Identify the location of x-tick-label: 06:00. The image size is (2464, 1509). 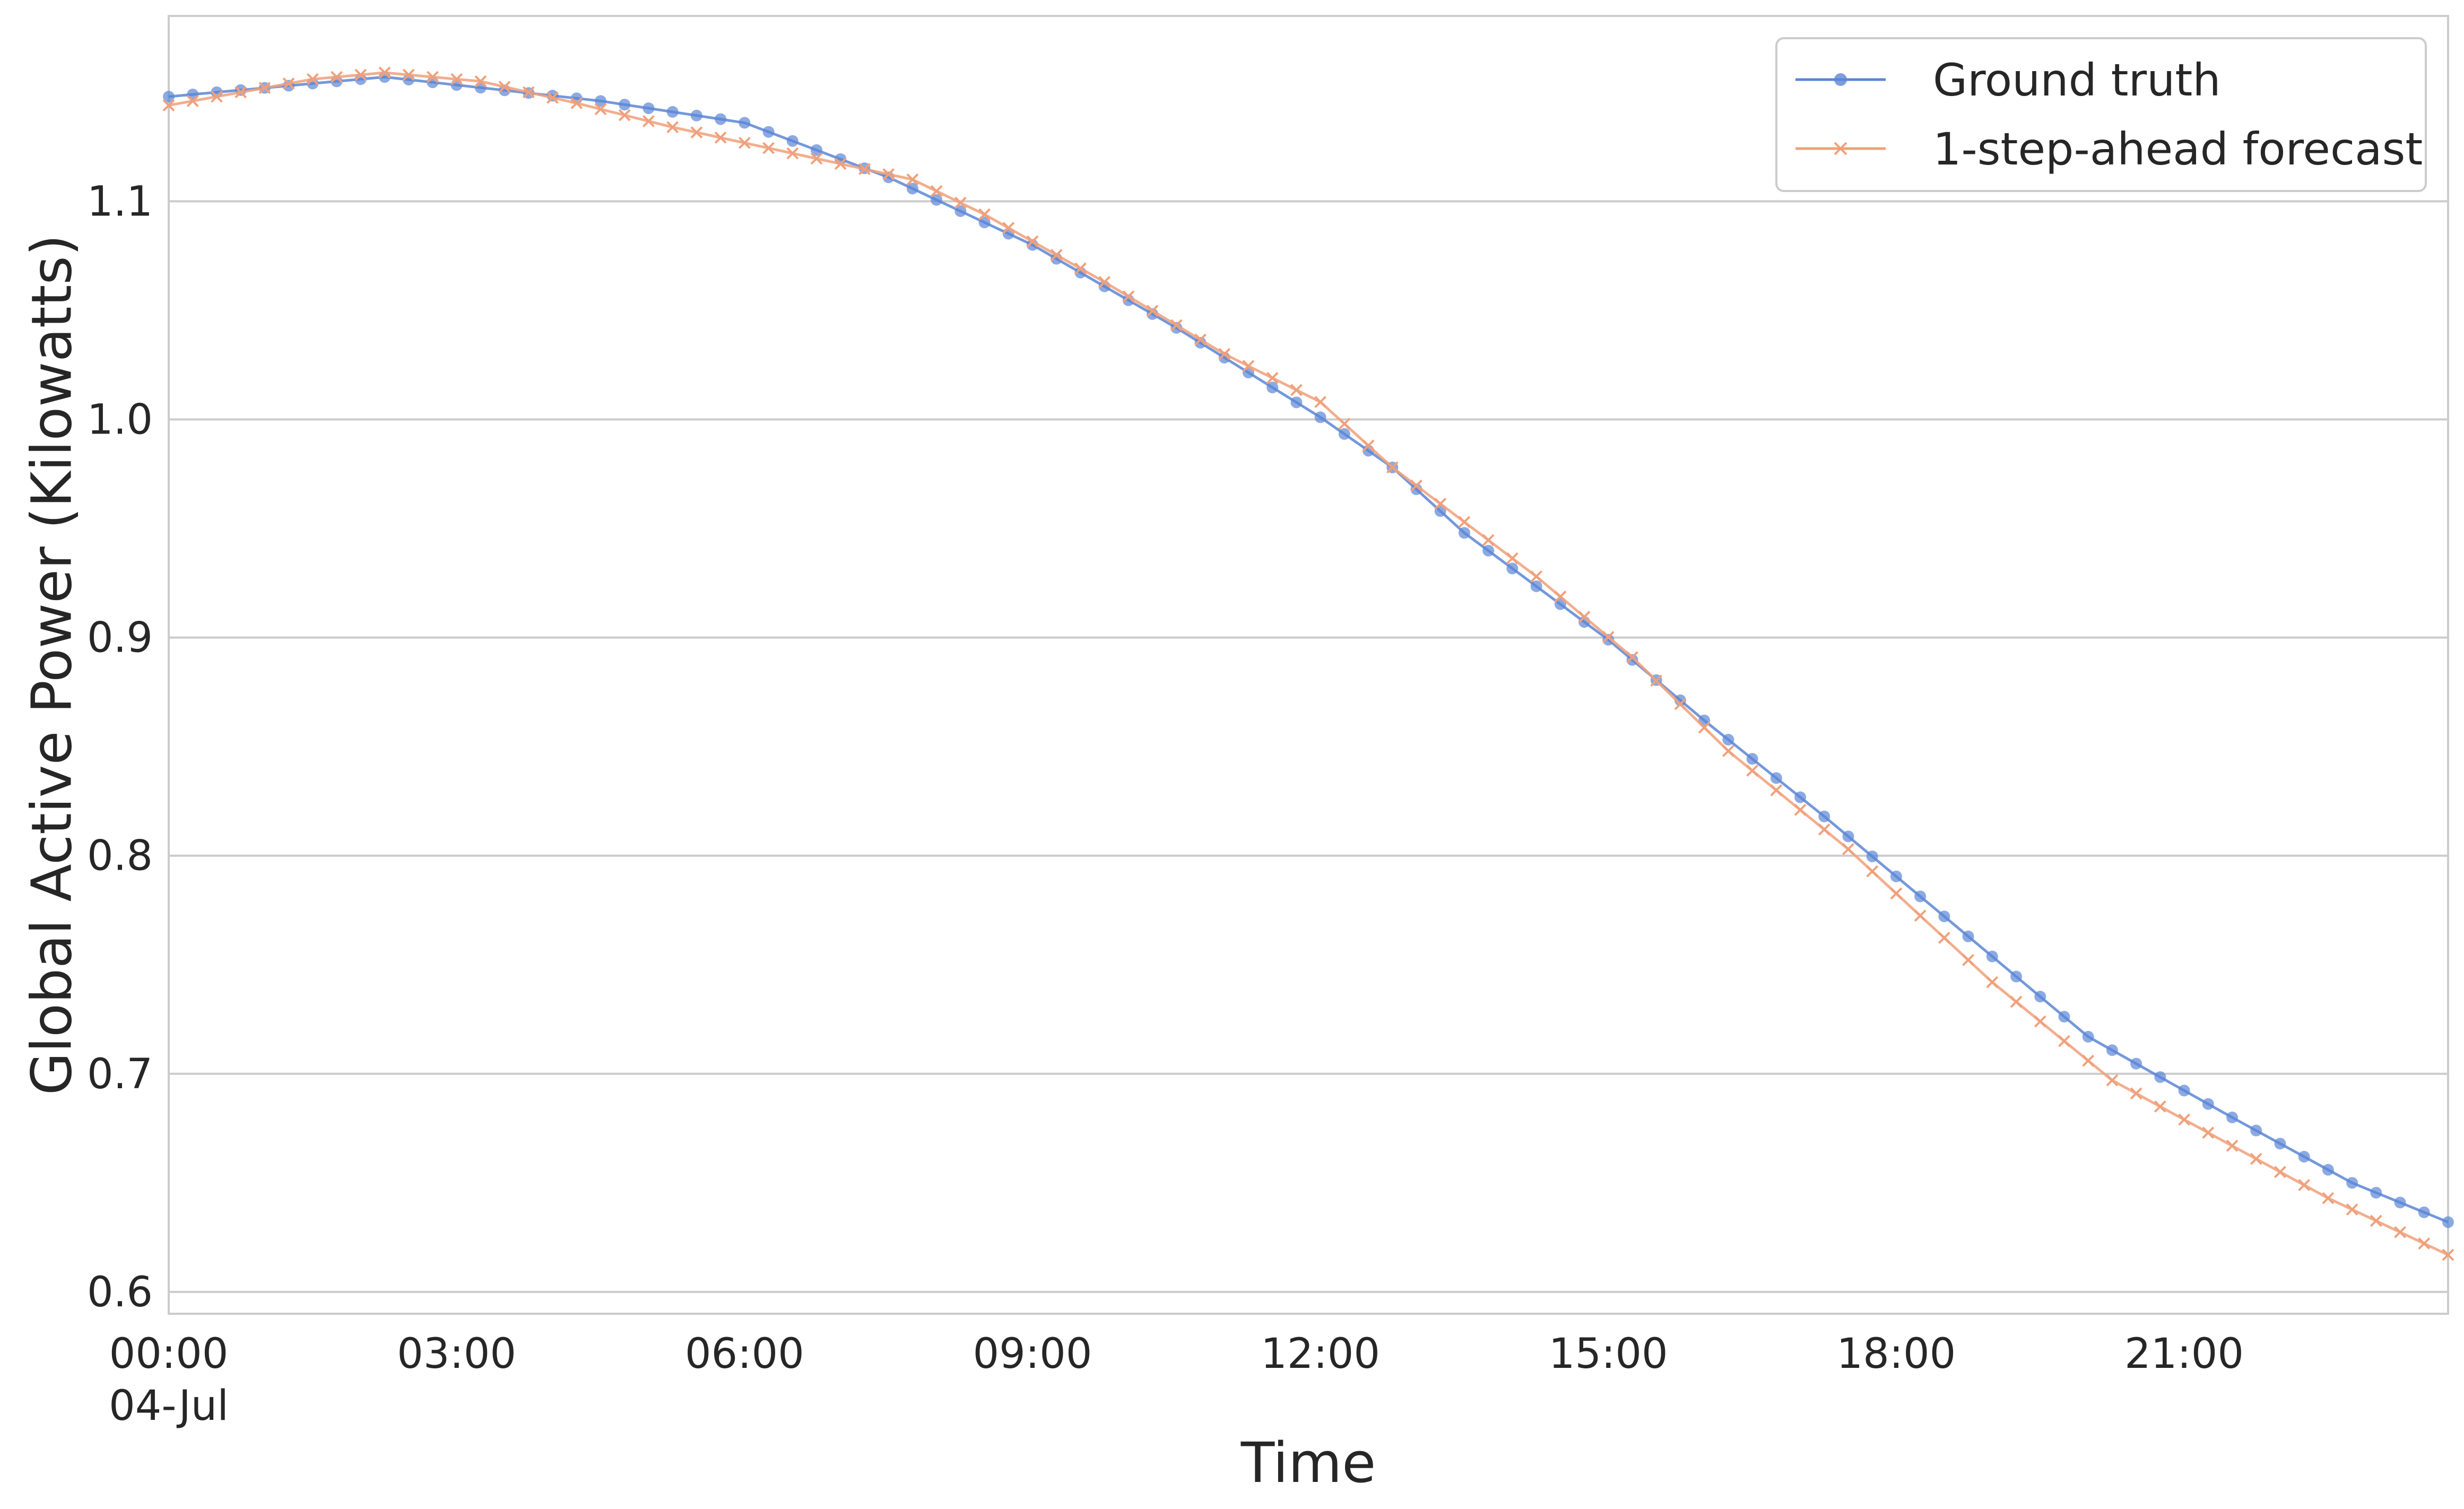
(744, 1354).